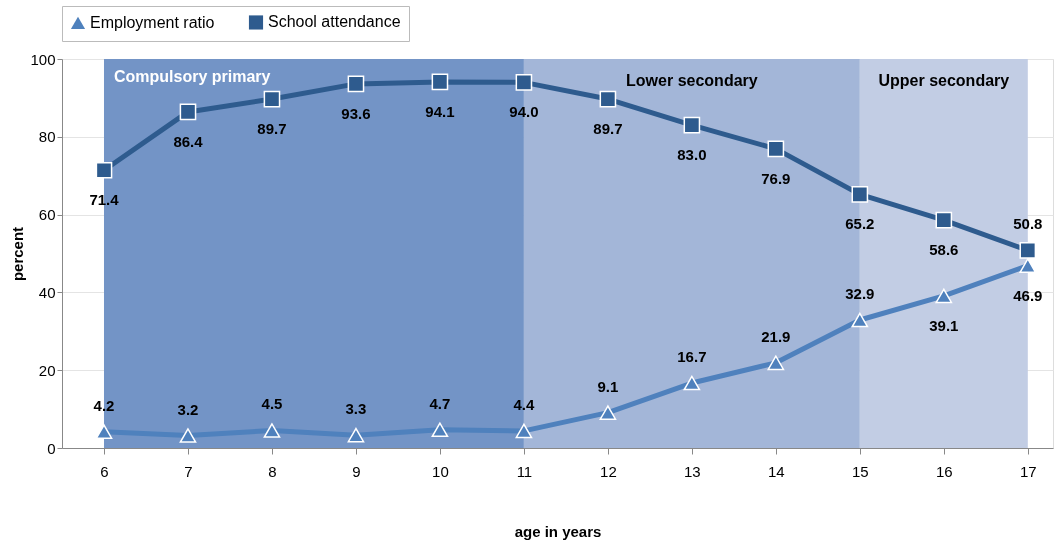  Describe the element at coordinates (440, 471) in the screenshot. I see `x-tick-label: 10` at that location.